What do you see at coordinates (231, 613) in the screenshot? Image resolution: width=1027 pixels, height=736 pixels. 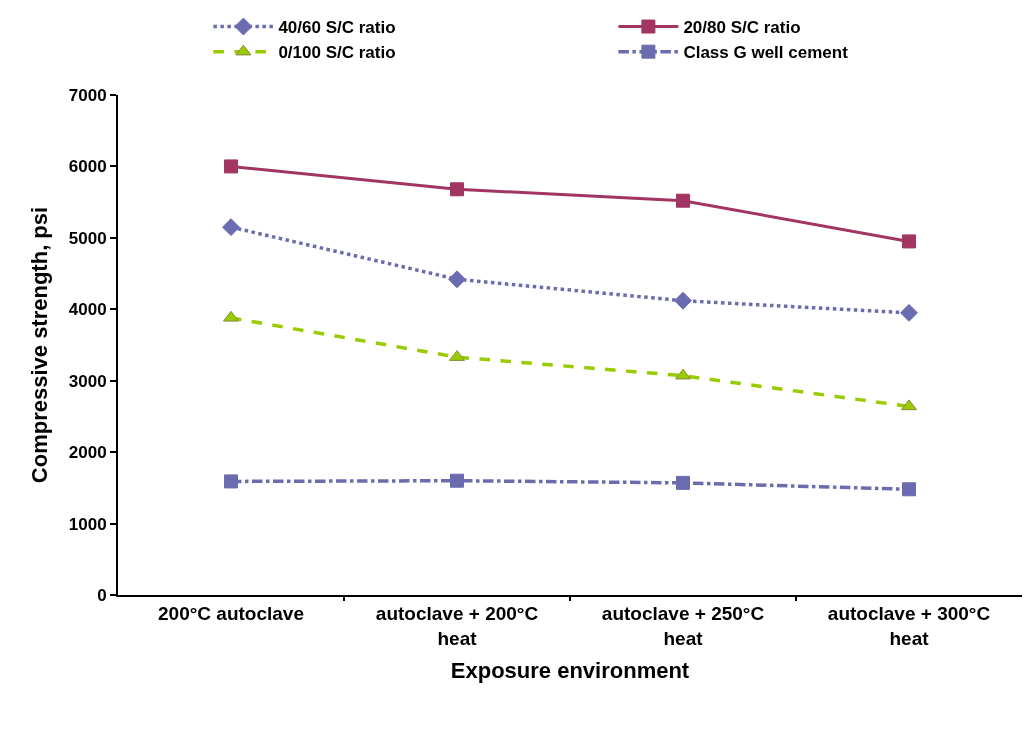 I see `x-tick-label: 200°C autoclave` at bounding box center [231, 613].